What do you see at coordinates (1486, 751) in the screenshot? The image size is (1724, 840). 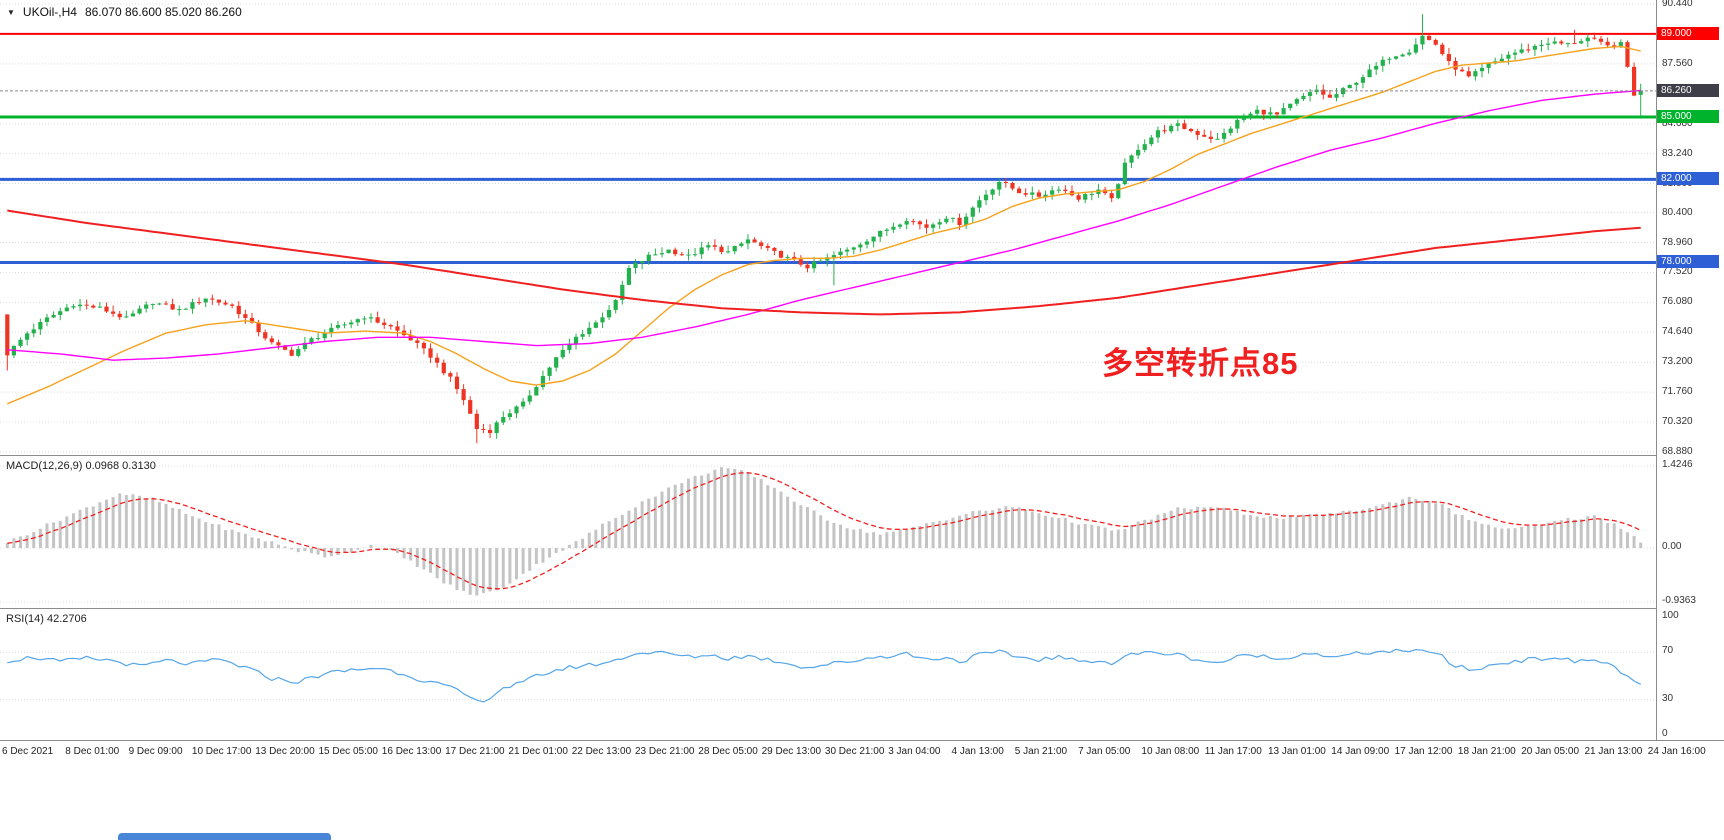 I see `date-label: 18 Jan 21:00` at bounding box center [1486, 751].